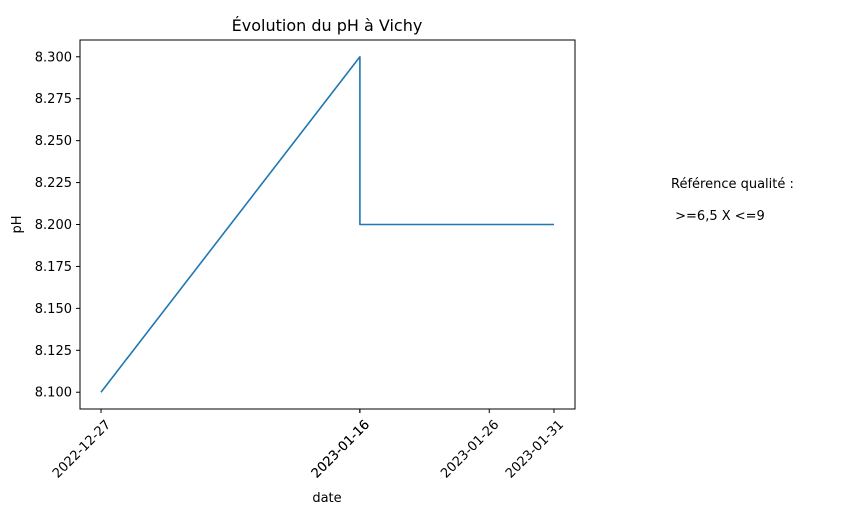  Describe the element at coordinates (718, 216) in the screenshot. I see `quality-reference-range: >=6,5 X <=9` at that location.